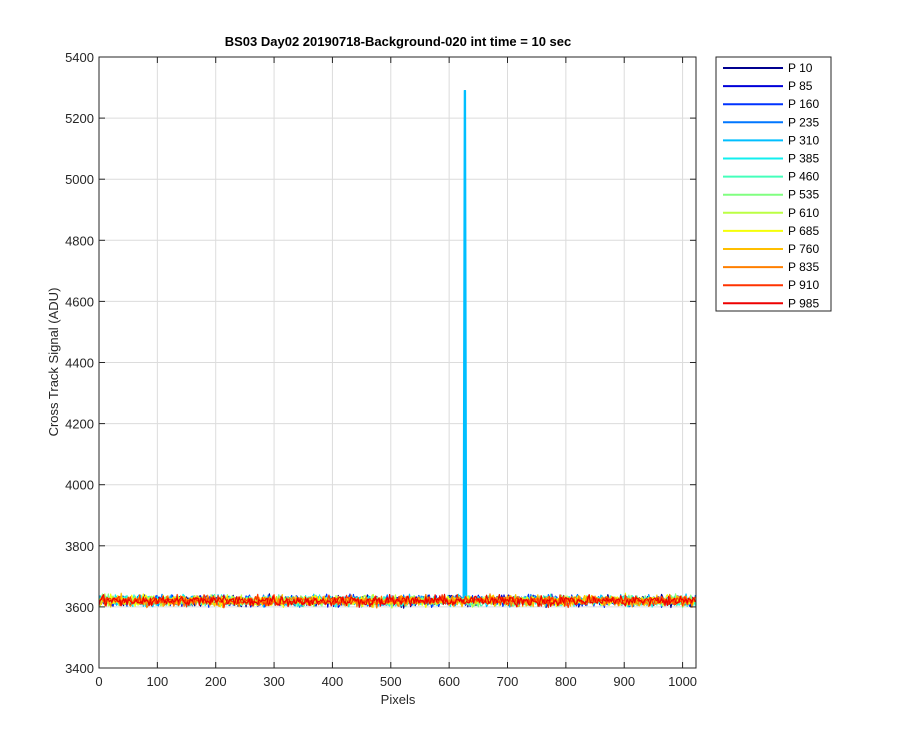 The image size is (900, 750). Describe the element at coordinates (79, 179) in the screenshot. I see `y-tick-label: 5000` at that location.